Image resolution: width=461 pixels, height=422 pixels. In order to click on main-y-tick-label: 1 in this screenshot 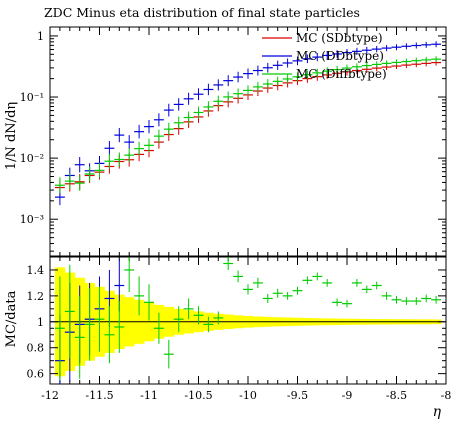, I will do `click(40, 36)`.